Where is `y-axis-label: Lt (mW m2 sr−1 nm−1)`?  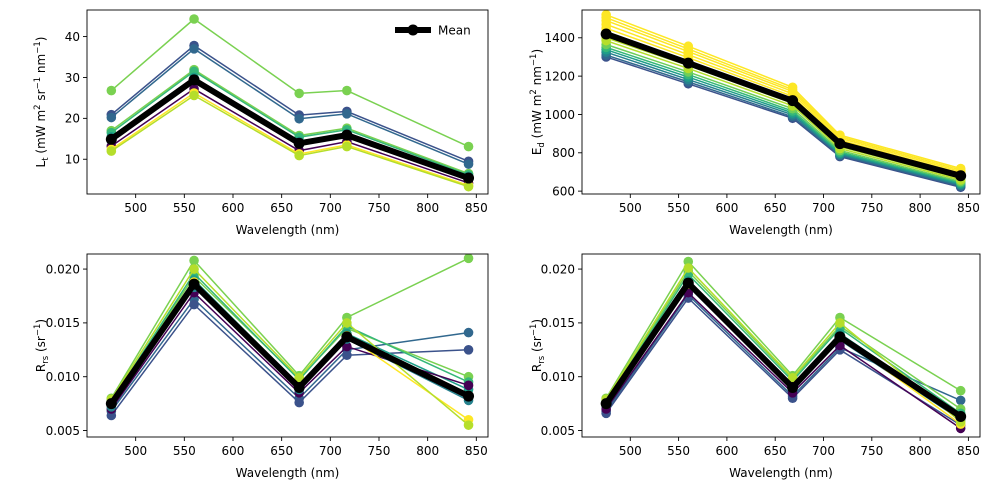 y-axis-label: Lt (mW m2 sr−1 nm−1) is located at coordinates (42, 102).